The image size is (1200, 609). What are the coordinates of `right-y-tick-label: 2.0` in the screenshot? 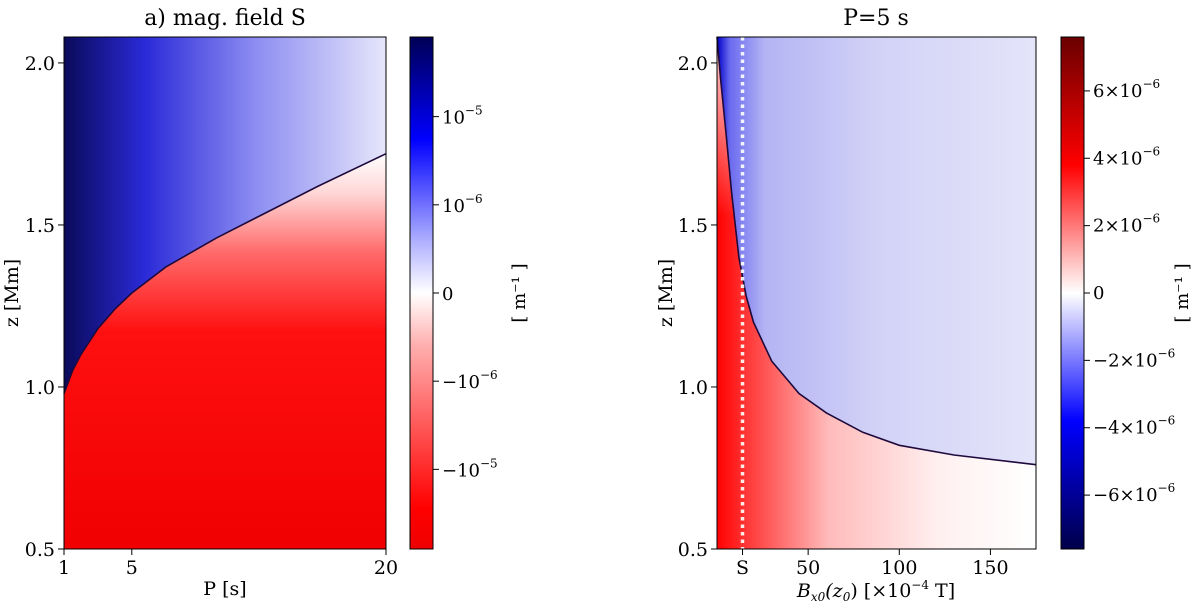 It's located at (693, 64).